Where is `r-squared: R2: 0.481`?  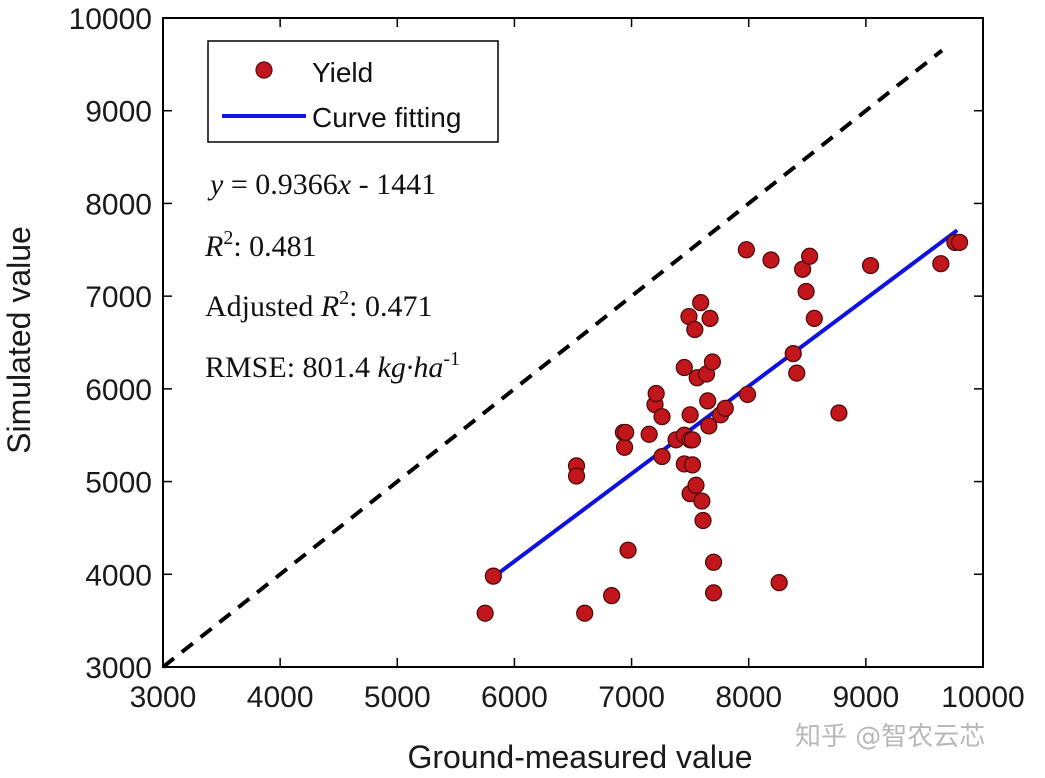 r-squared: R2: 0.481 is located at coordinates (260, 245).